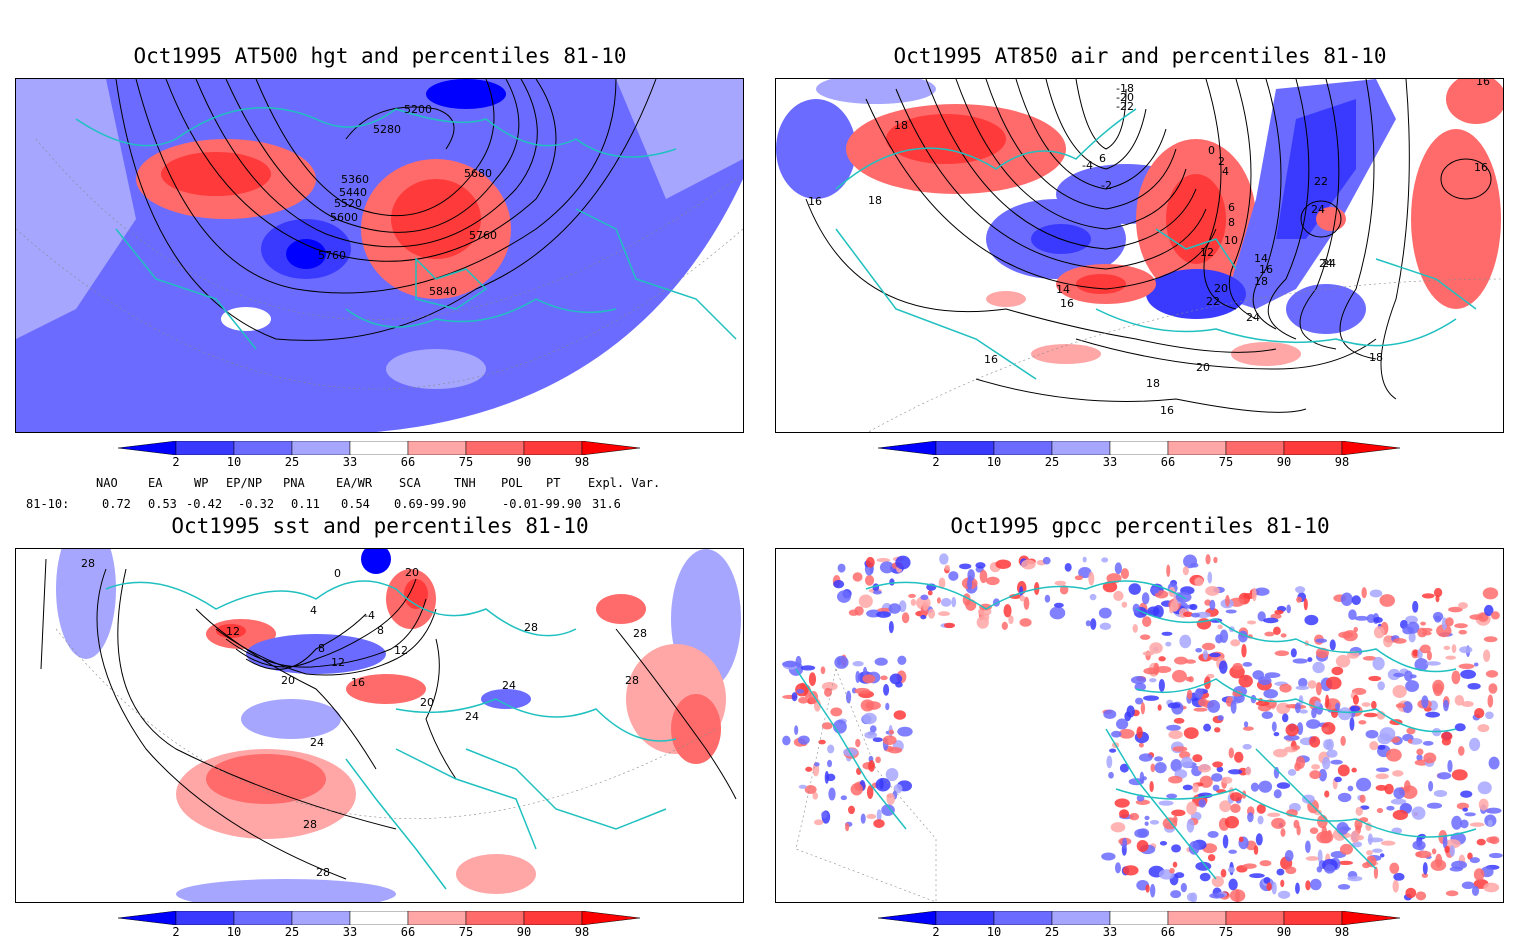 The image size is (1520, 940). Describe the element at coordinates (369, 615) in the screenshot. I see `sst-contour-label: -4` at that location.